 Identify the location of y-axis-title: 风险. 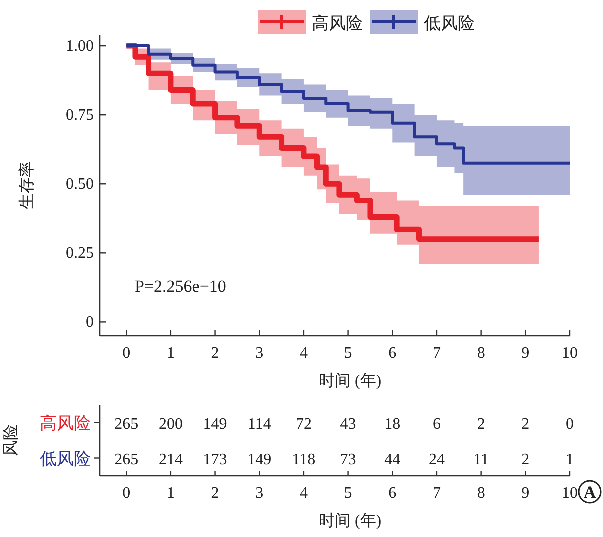
(11, 440).